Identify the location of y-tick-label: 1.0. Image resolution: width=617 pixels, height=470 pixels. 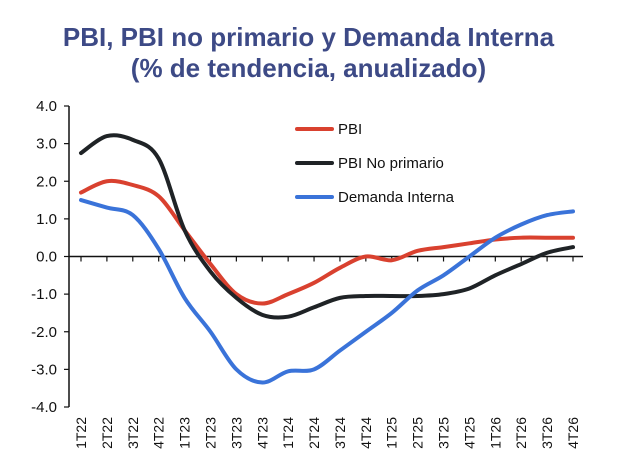
(46, 219).